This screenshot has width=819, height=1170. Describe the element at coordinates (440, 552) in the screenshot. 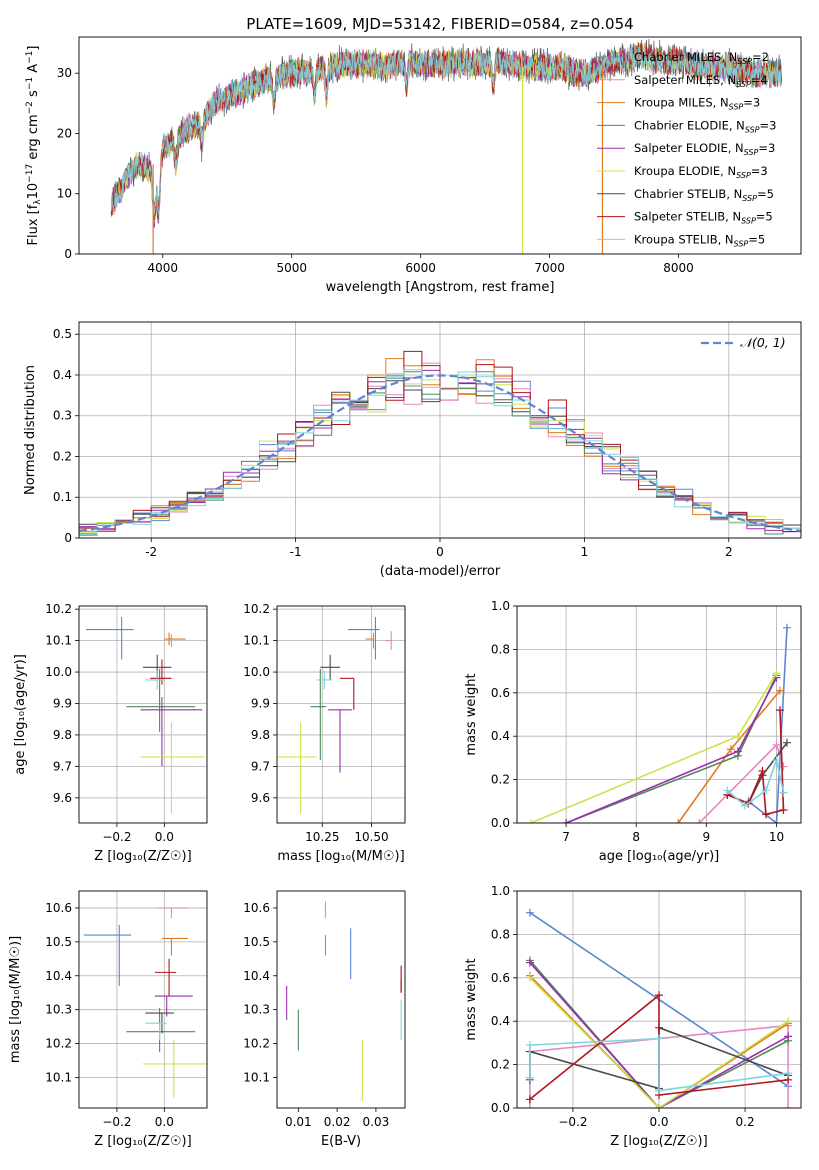

I see `x-tick-label: 0` at that location.